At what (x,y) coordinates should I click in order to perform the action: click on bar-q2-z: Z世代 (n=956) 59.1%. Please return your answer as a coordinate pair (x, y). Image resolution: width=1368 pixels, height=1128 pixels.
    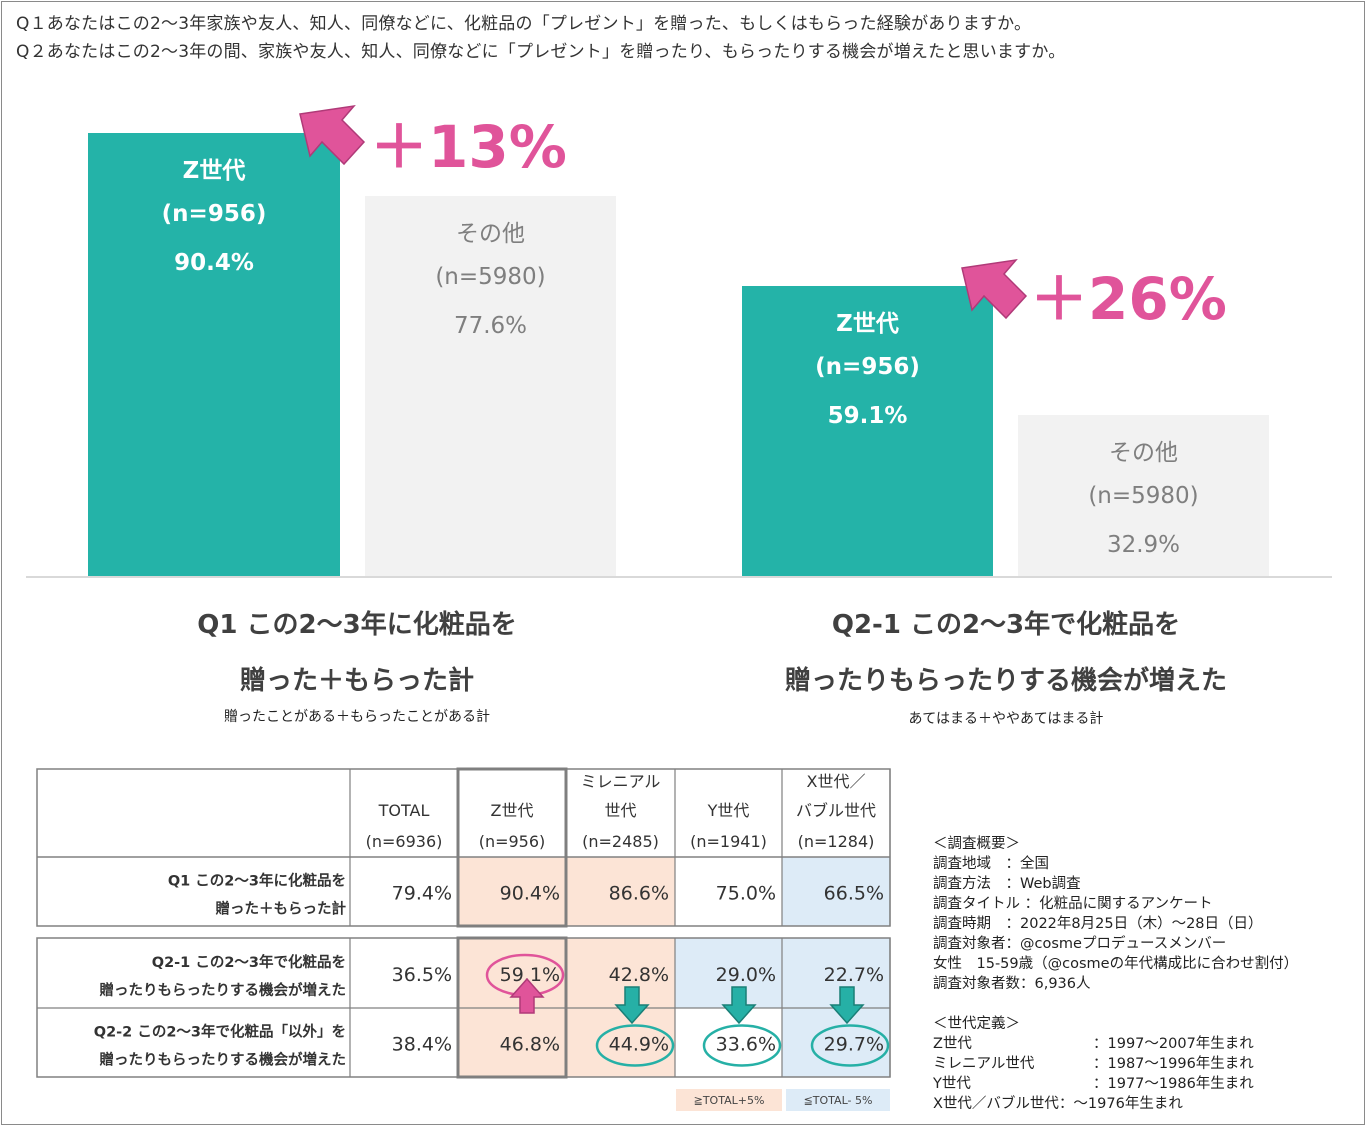
    Looking at the image, I should click on (867, 431).